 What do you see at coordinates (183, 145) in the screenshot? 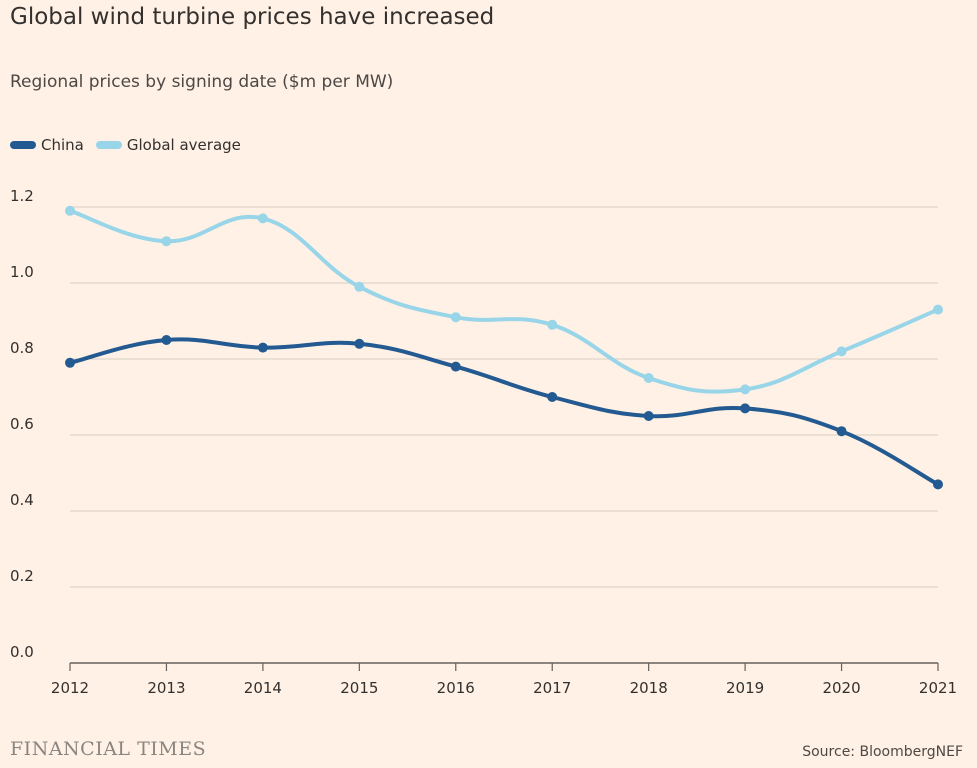
I see `legend-label-global-average: Global average` at bounding box center [183, 145].